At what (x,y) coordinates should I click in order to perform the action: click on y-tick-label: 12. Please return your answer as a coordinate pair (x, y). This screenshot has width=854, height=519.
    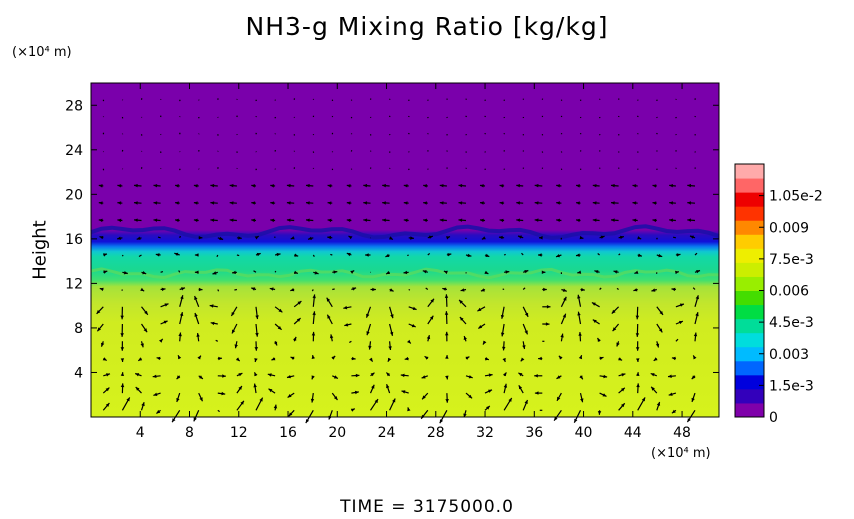
    Looking at the image, I should click on (74, 284).